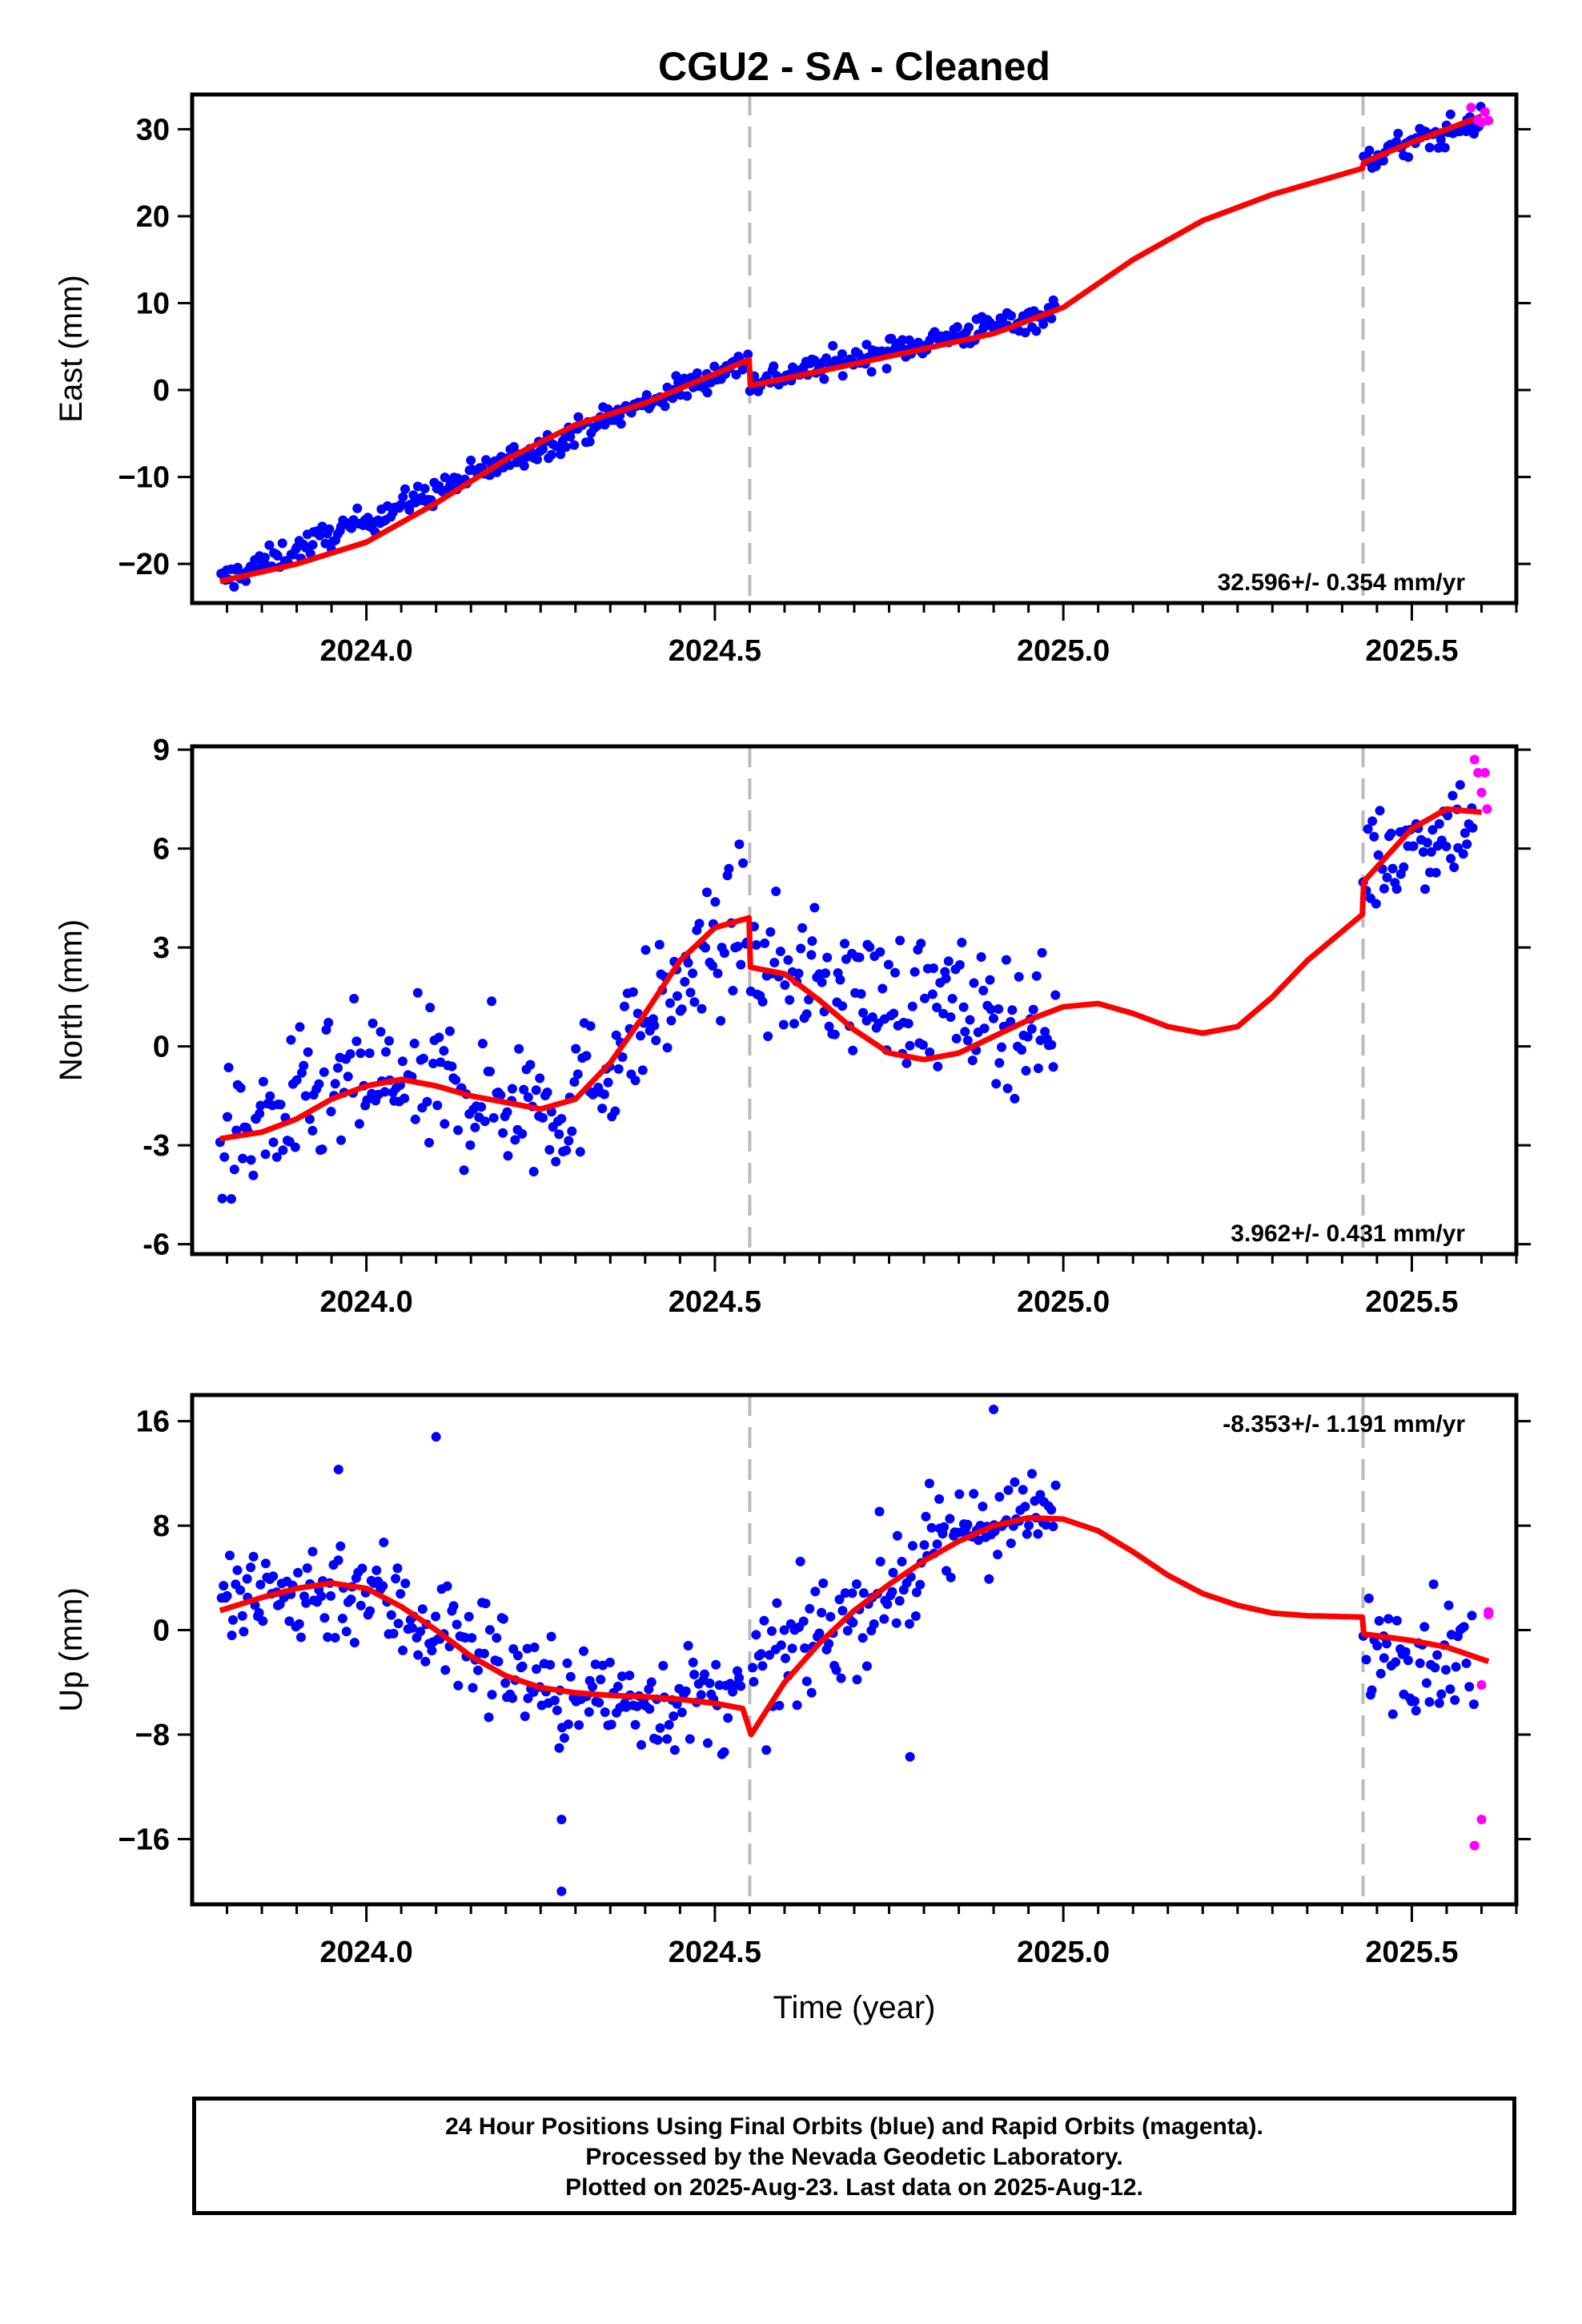 The height and width of the screenshot is (2324, 1582). Describe the element at coordinates (1344, 1424) in the screenshot. I see `velocity-label: -8.353+/- 1.191 mm/yr` at that location.